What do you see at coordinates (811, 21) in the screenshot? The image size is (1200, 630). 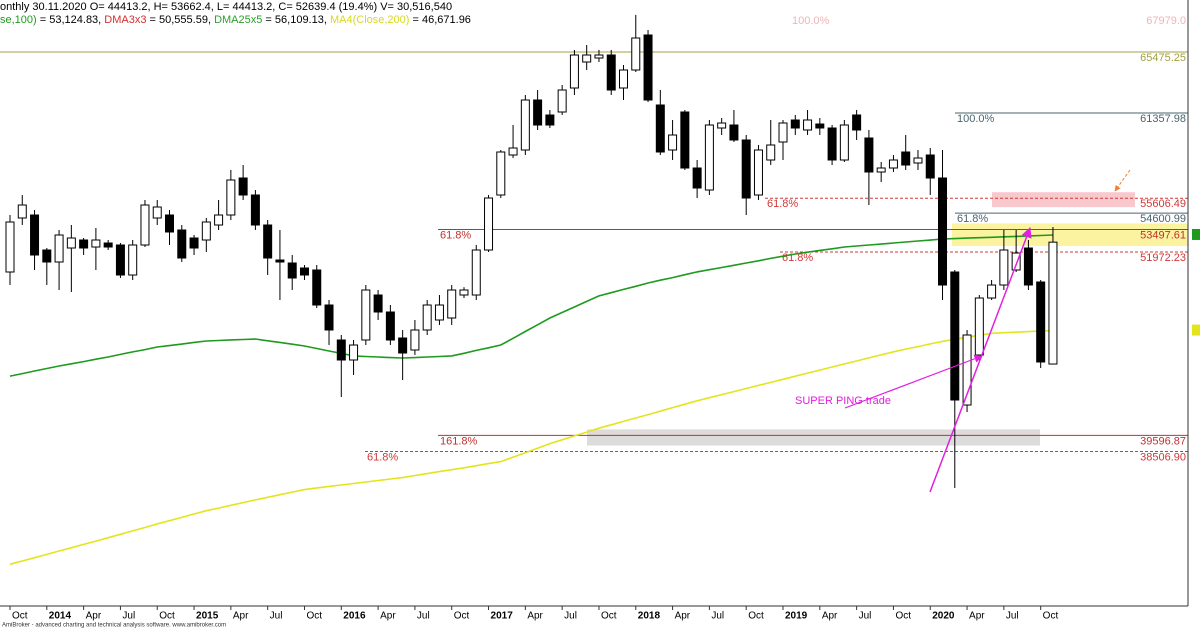 I see `level-percent: 100.0%` at bounding box center [811, 21].